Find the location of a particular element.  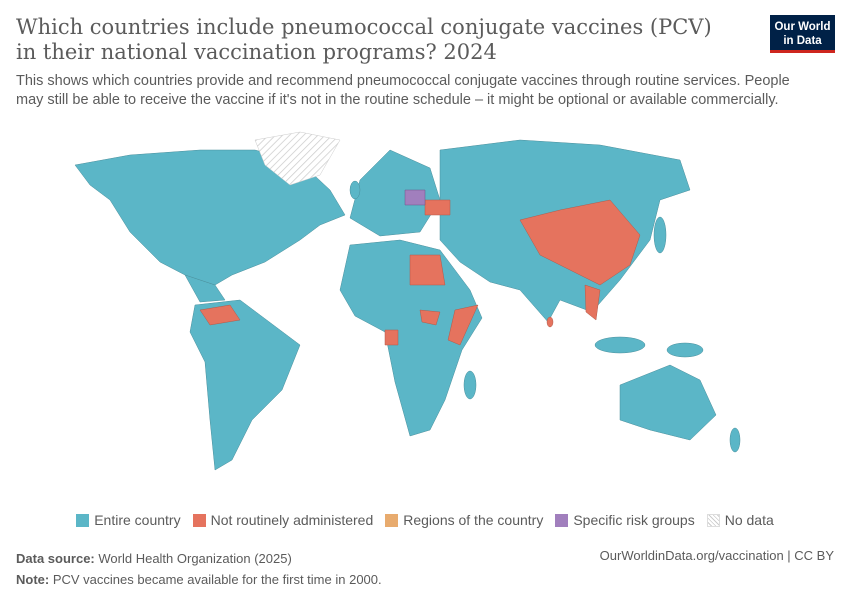

legend-item-regions: Regions of the country is located at coordinates (464, 520).